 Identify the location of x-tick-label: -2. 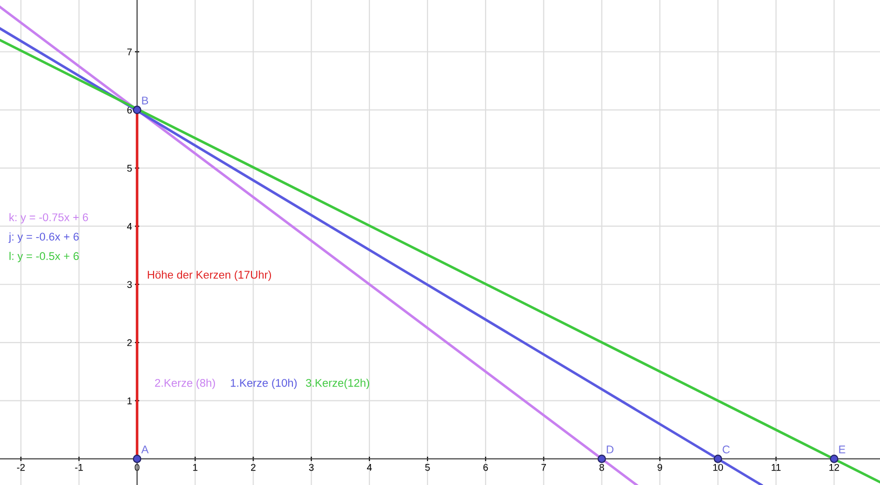
(21, 467).